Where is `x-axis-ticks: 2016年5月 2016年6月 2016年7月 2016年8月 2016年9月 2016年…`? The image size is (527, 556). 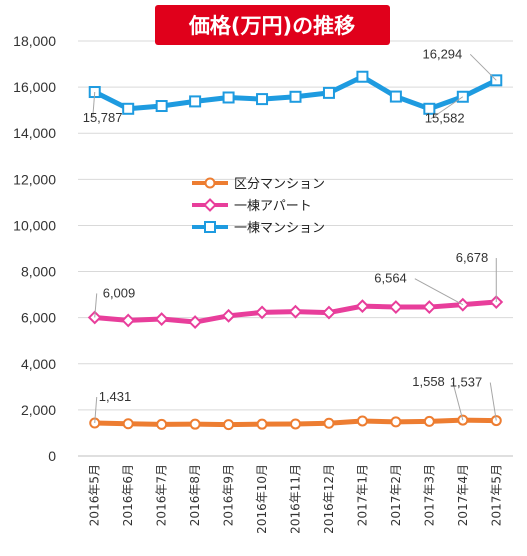
x-axis-ticks: 2016年5月 2016年6月 2016年7月 2016年8月 2016年9月 2016年… is located at coordinates (296, 499).